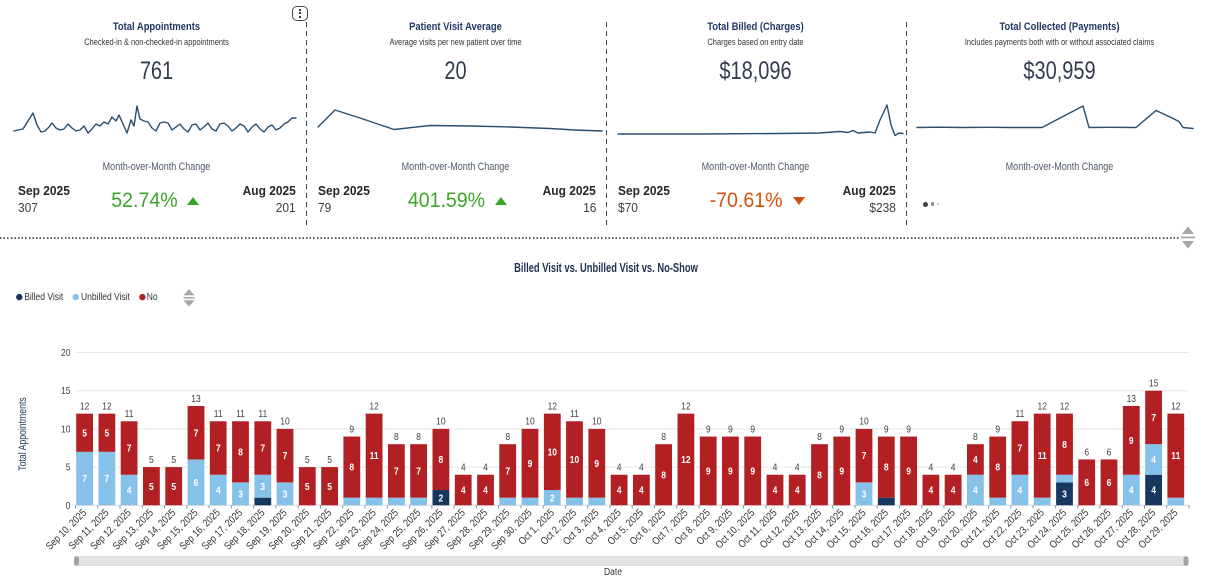 The width and height of the screenshot is (1213, 586). I want to click on svg-text: 2, so click(441, 499).